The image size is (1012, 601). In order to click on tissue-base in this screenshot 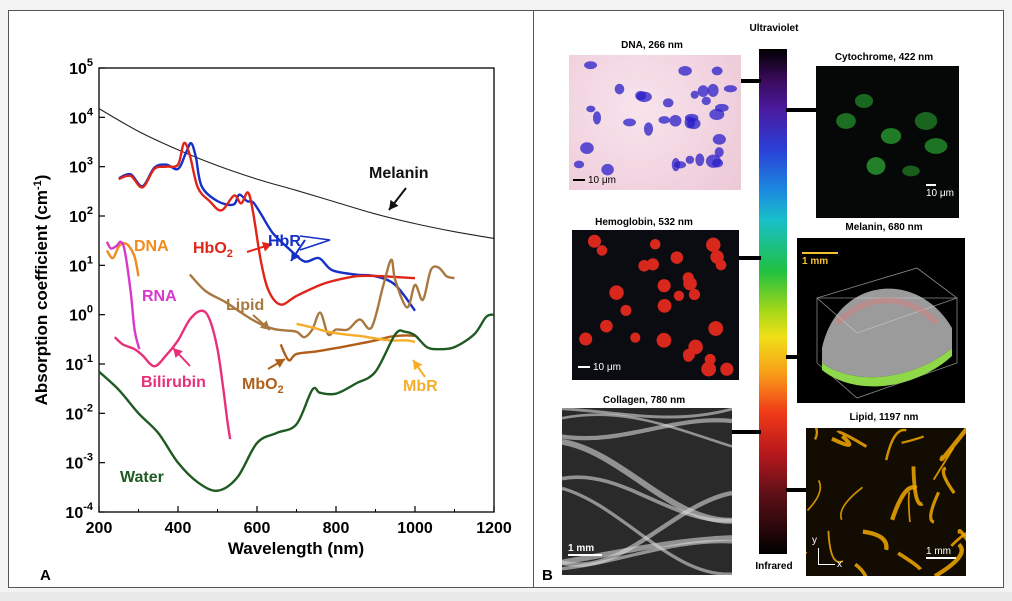, I will do `click(887, 367)`.